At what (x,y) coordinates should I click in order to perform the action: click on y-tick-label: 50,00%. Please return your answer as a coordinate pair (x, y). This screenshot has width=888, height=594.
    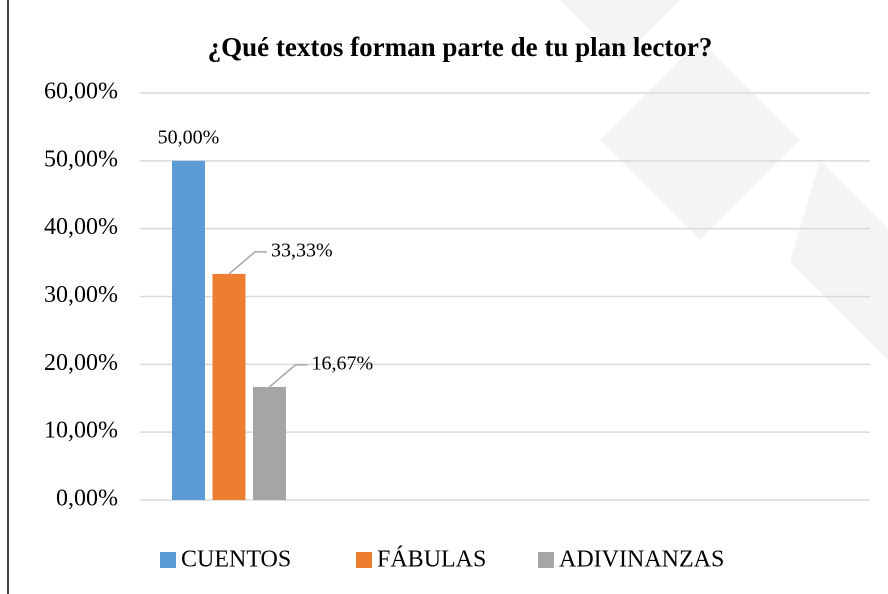
    Looking at the image, I should click on (81, 159).